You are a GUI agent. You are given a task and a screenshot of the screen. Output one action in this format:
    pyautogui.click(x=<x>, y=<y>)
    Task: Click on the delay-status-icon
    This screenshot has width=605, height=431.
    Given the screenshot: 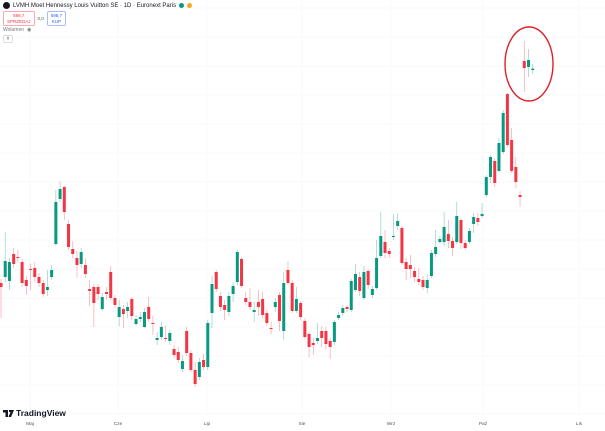 What is the action you would take?
    pyautogui.click(x=190, y=5)
    